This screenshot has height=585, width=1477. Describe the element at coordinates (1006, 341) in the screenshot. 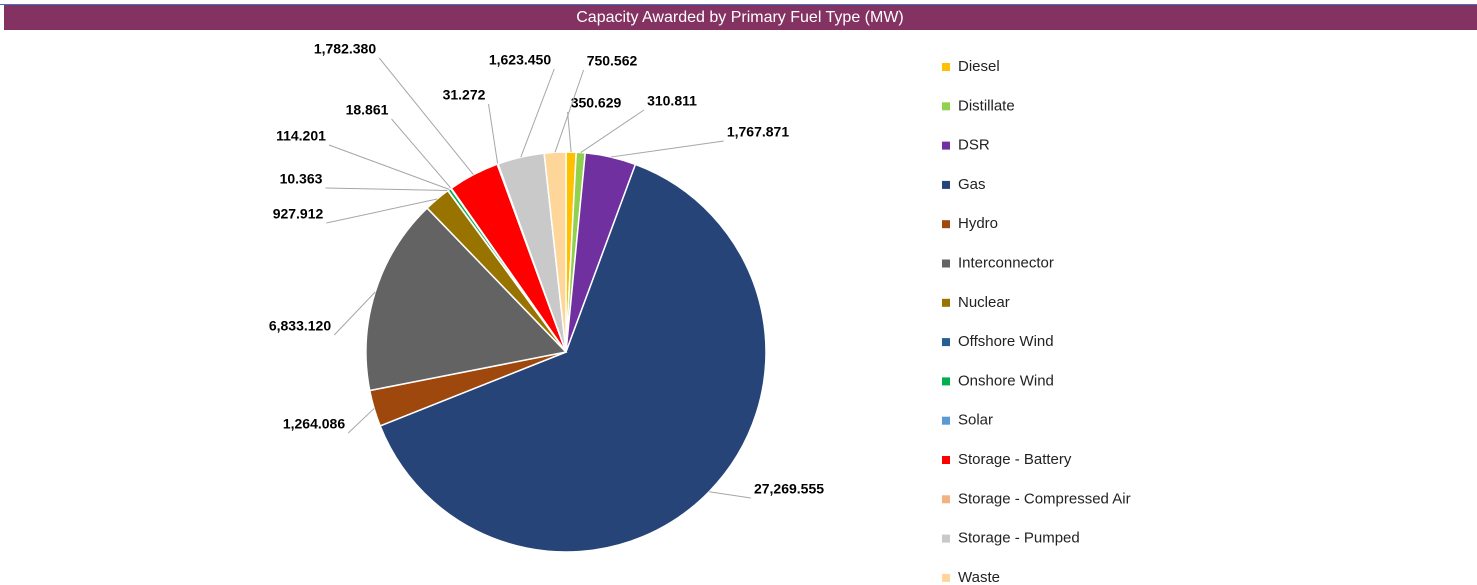

I see `legend-label: Offshore Wind` at that location.